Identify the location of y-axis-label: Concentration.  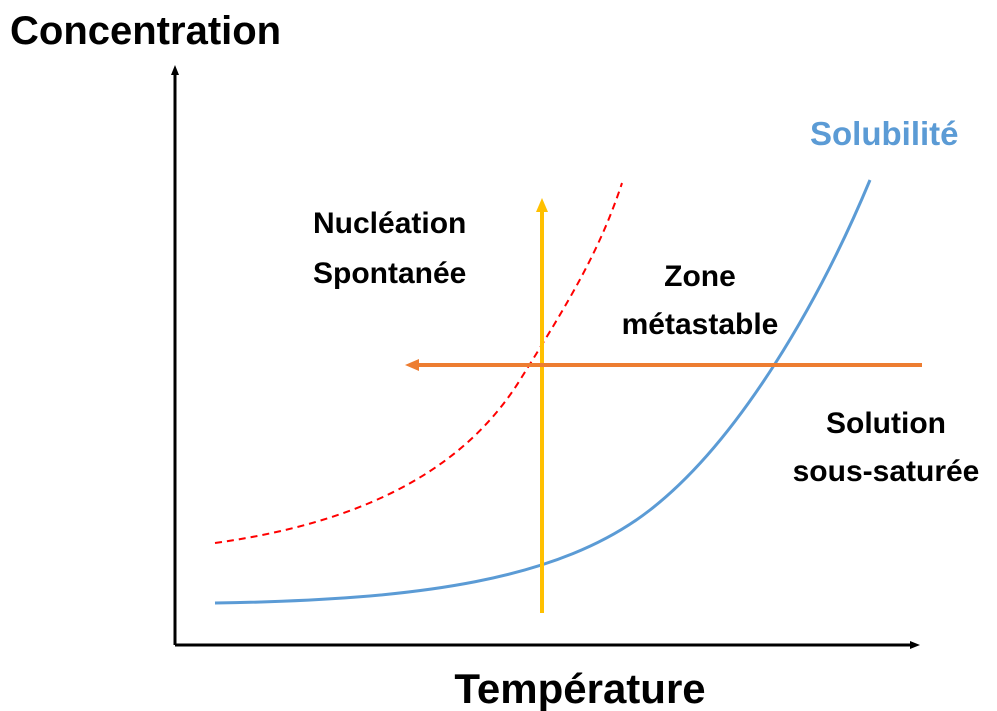
(145, 31).